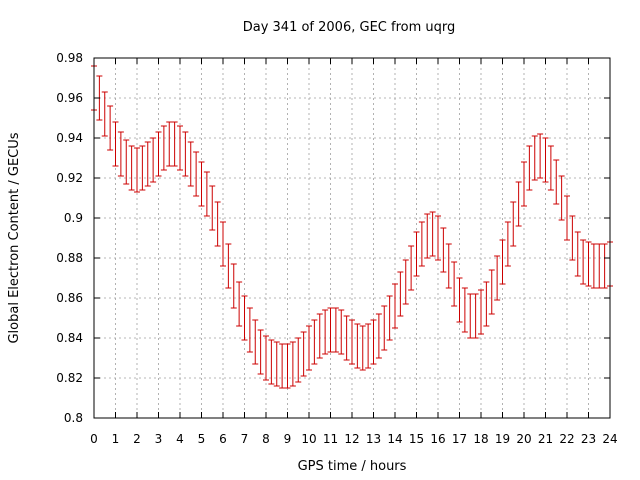 The width and height of the screenshot is (640, 480). Describe the element at coordinates (73, 218) in the screenshot. I see `y-tick-label: 0.9` at that location.